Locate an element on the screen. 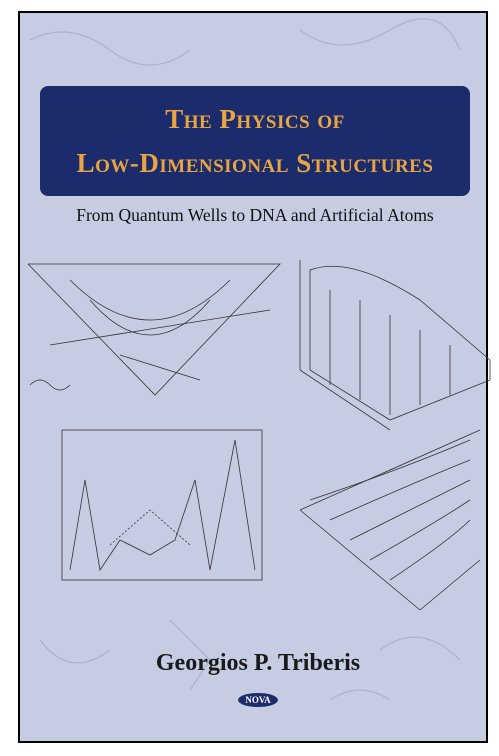  publisher-logo is located at coordinates (258, 700).